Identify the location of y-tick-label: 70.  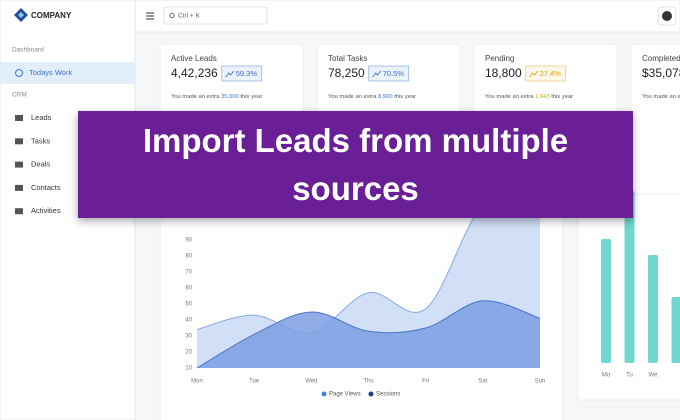
(188, 273).